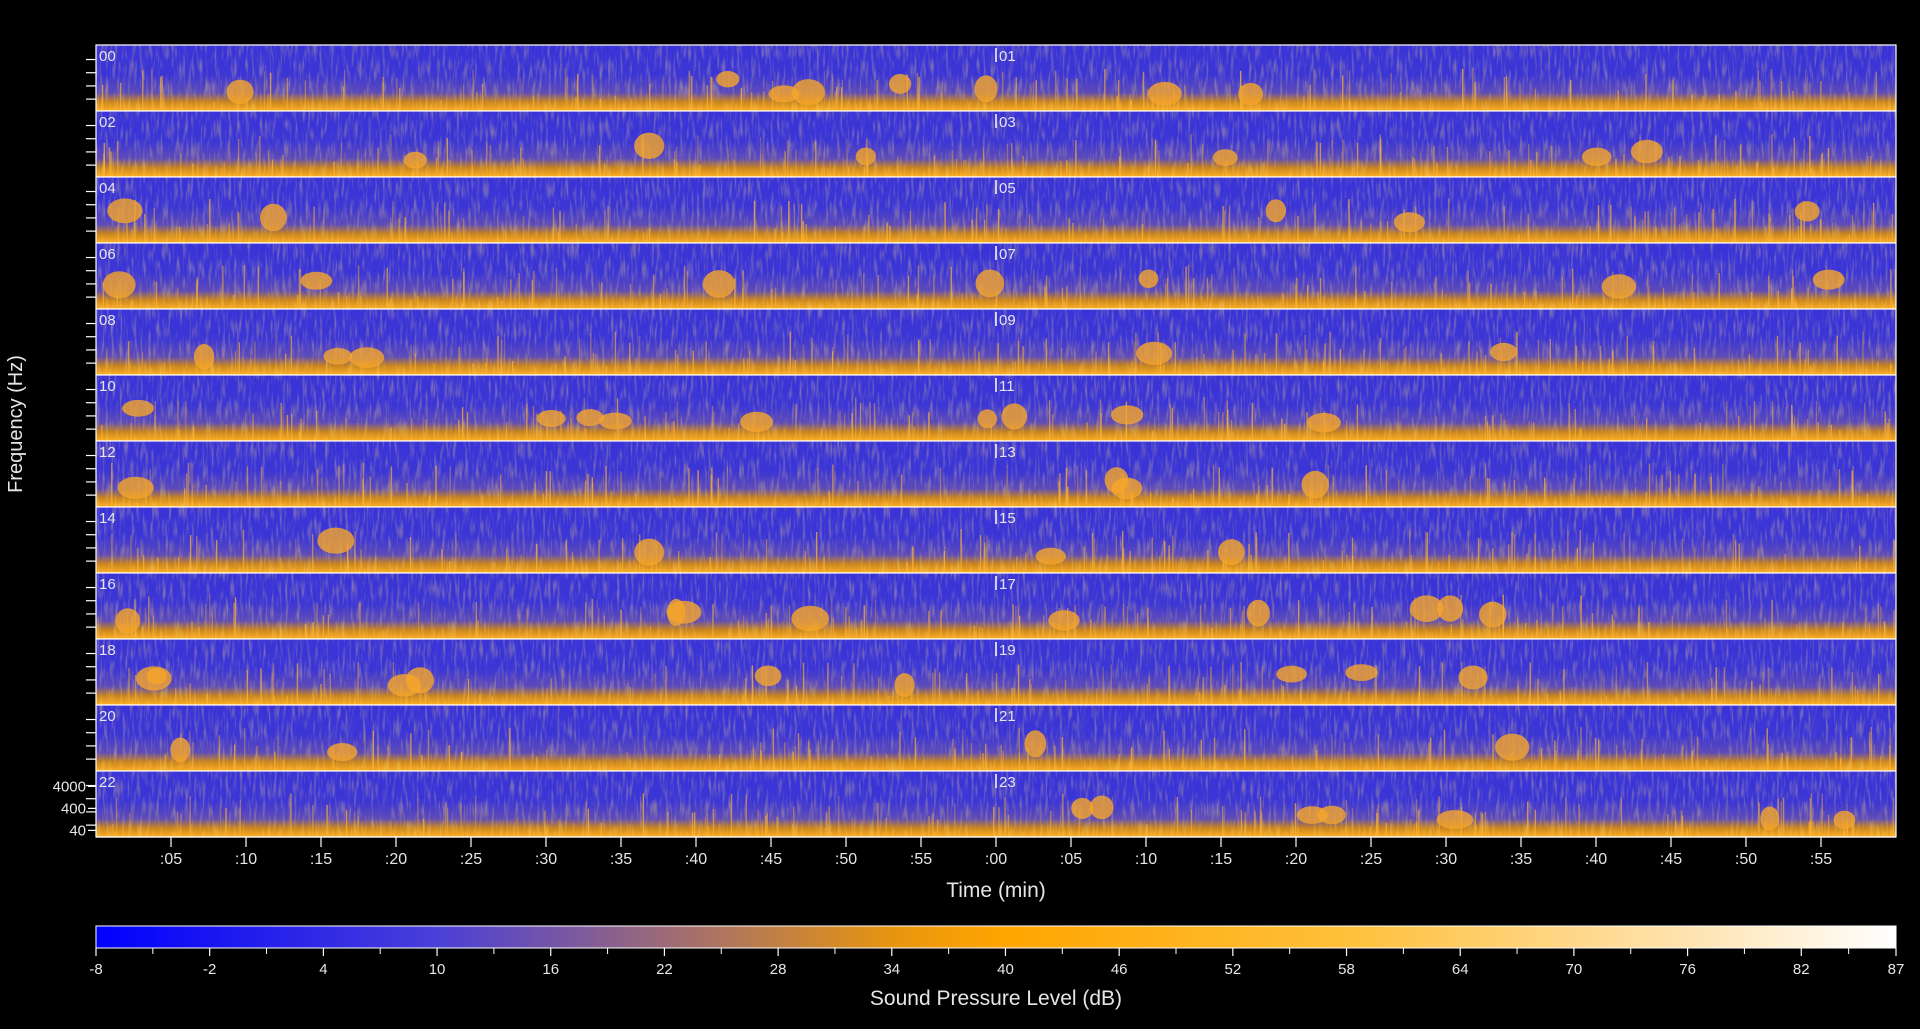 This screenshot has height=1029, width=1920. What do you see at coordinates (1007, 56) in the screenshot?
I see `hour-label: 01` at bounding box center [1007, 56].